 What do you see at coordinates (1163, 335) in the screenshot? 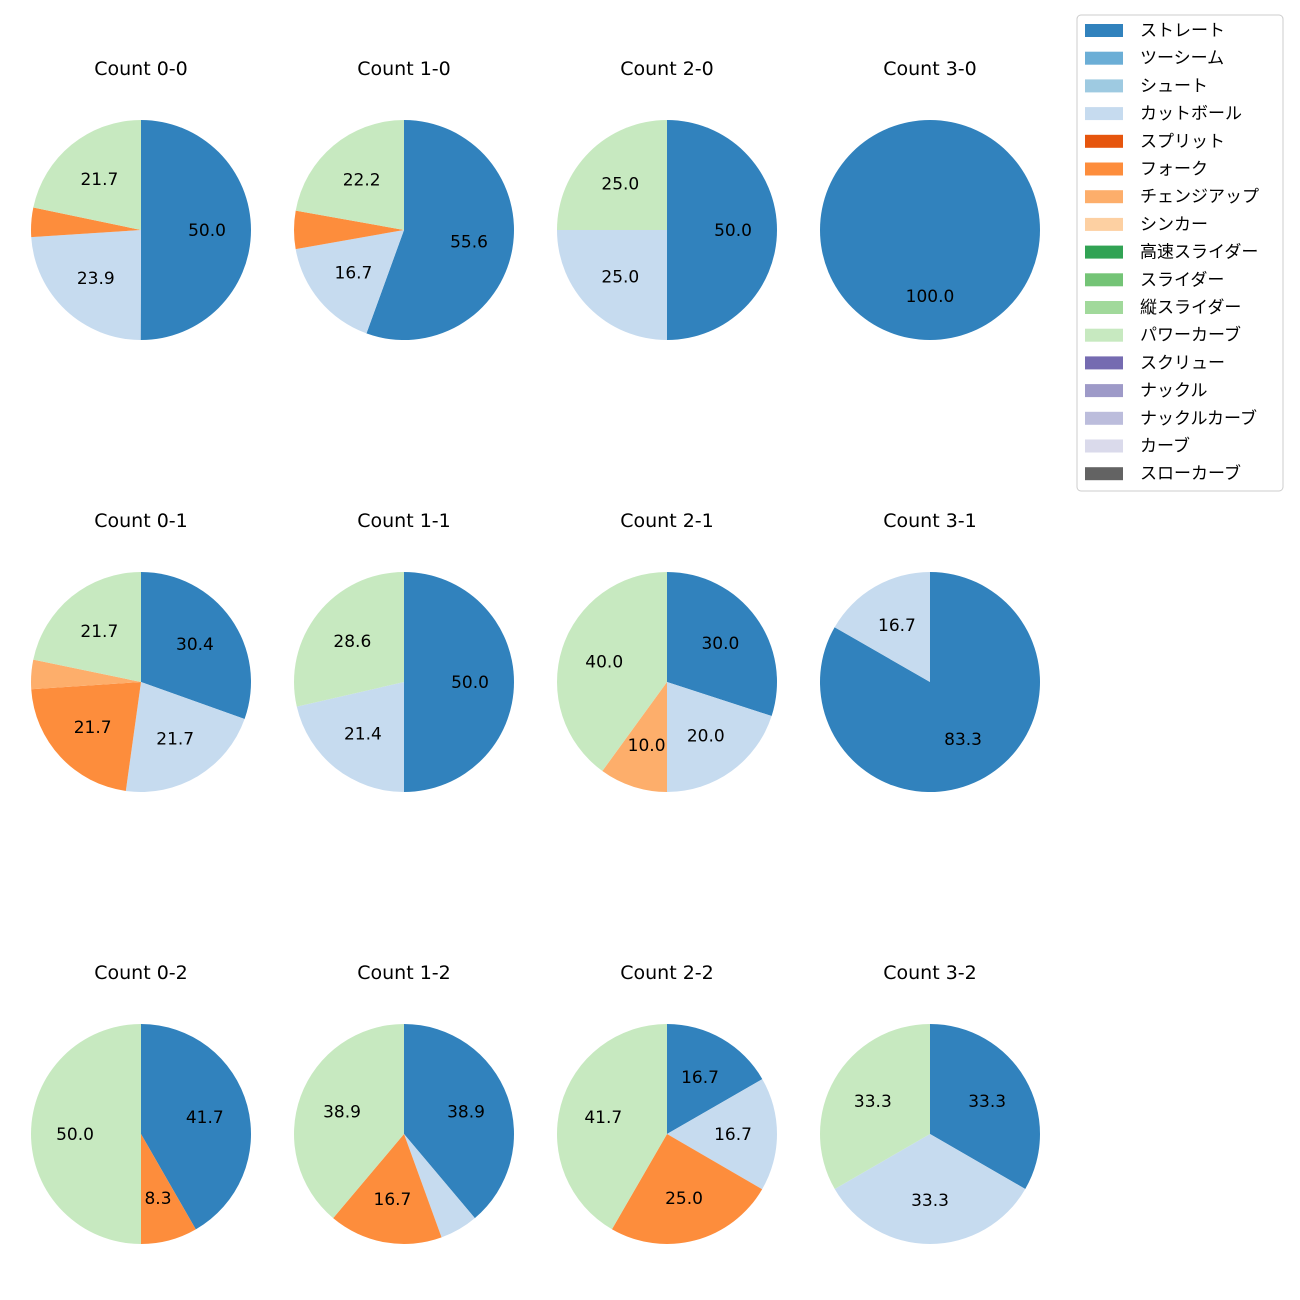
I see `legend-item: パワーカーブ` at bounding box center [1163, 335].